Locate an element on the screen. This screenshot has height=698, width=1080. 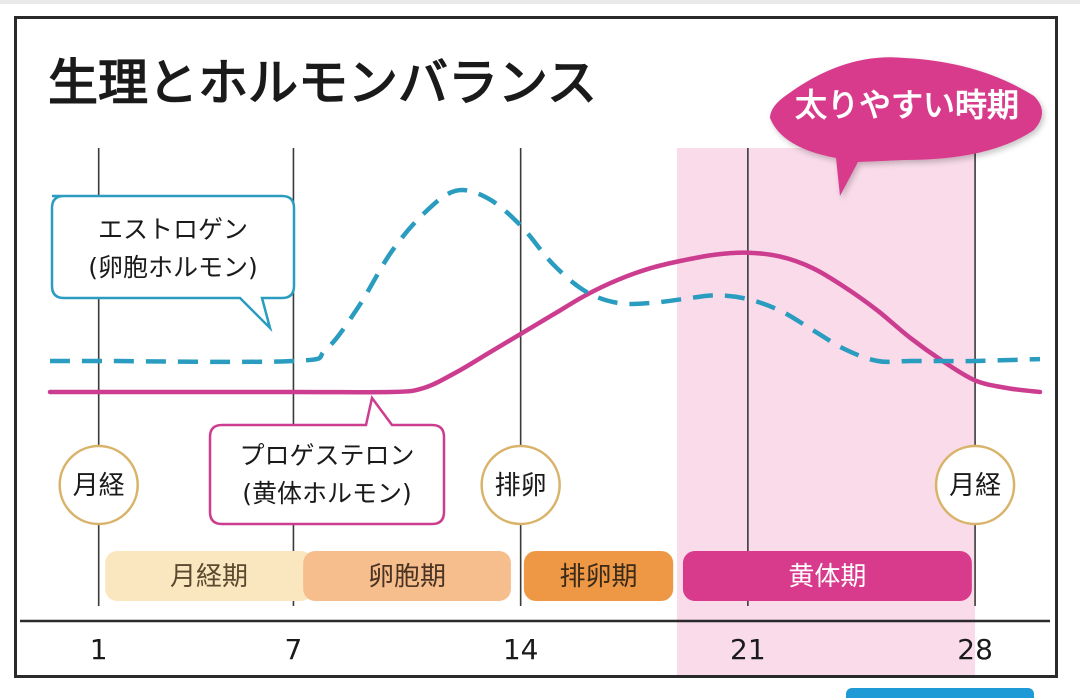
progesterone-label-box: プロゲステロン (黄体ホルモン) is located at coordinates (327, 460).